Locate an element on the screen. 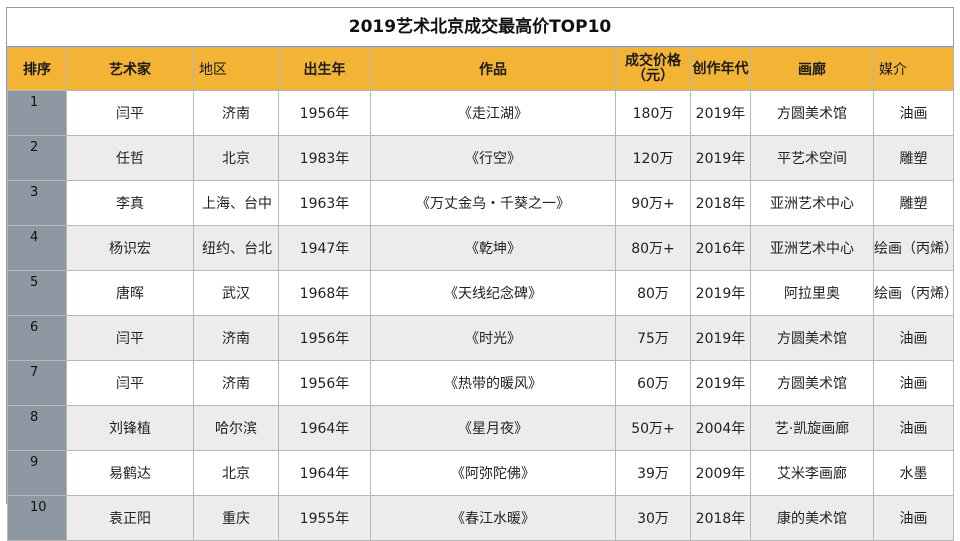  table-header: 排序 艺术家 地区 出生年 作品 成交价格（元） 创作年代 画廊 媒介 is located at coordinates (480, 69).